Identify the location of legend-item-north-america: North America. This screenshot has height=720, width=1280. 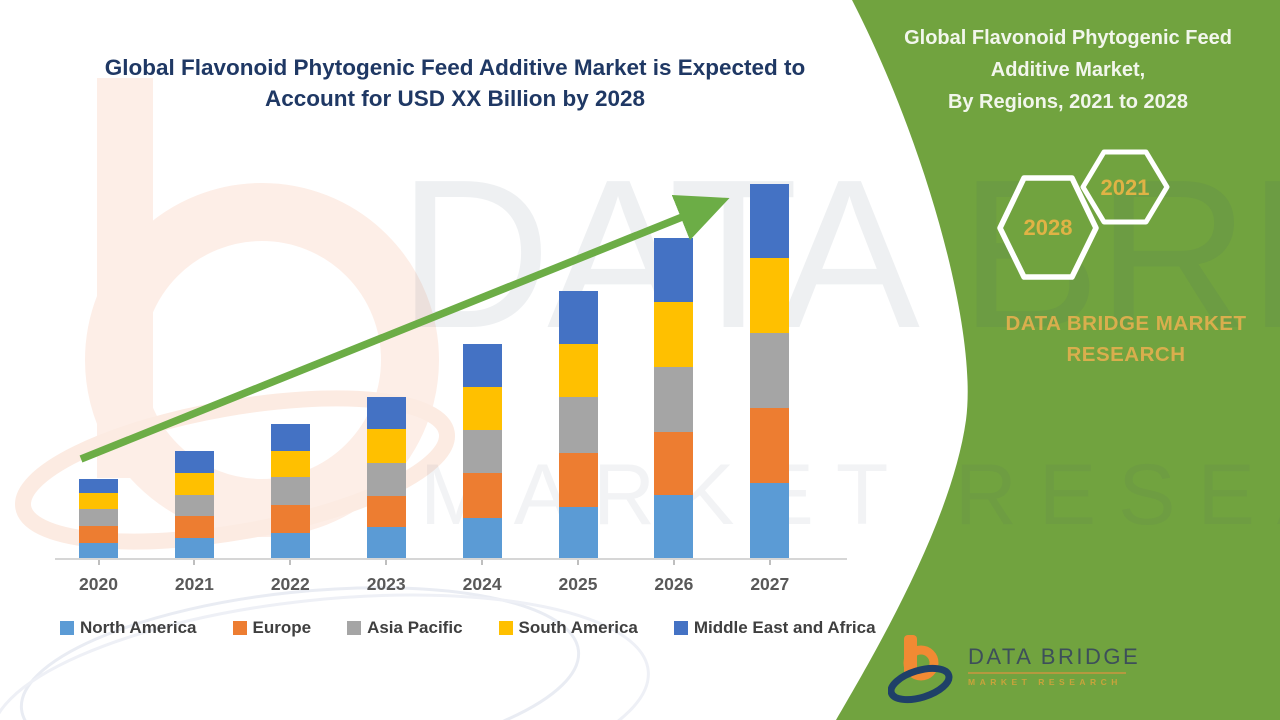
(128, 628).